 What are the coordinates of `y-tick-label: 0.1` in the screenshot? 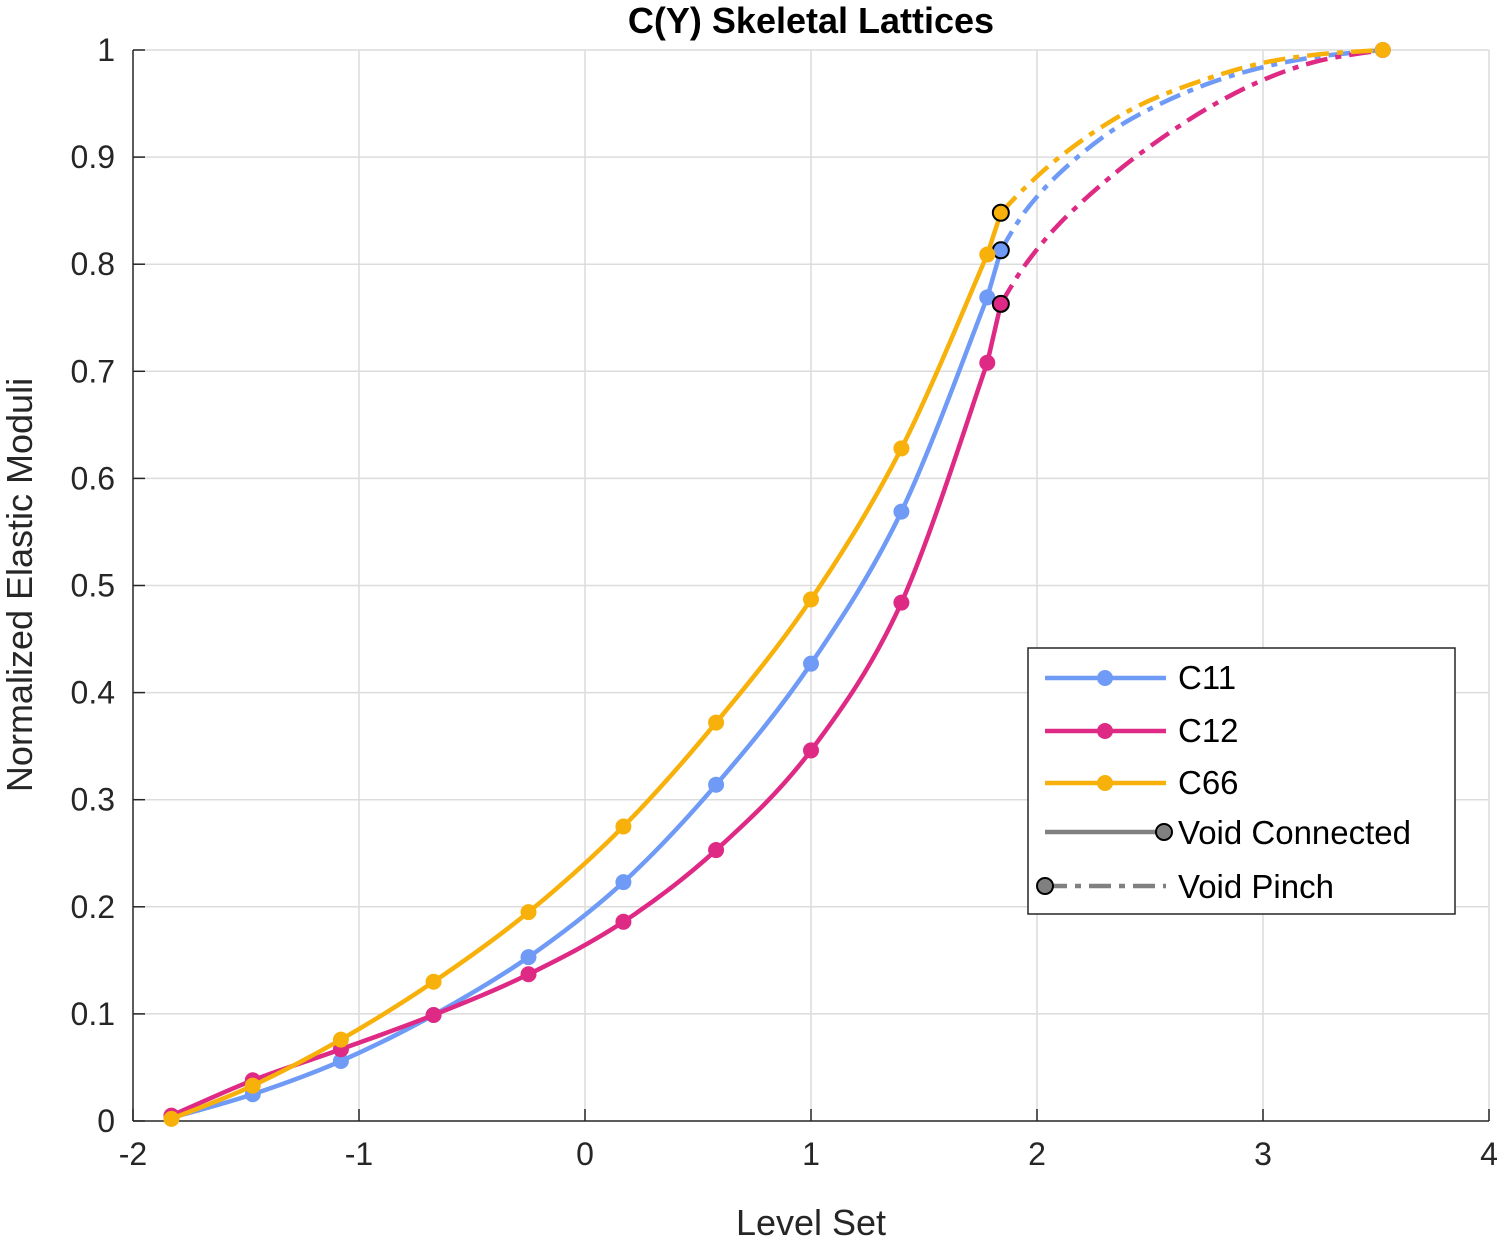 It's located at (93, 1014).